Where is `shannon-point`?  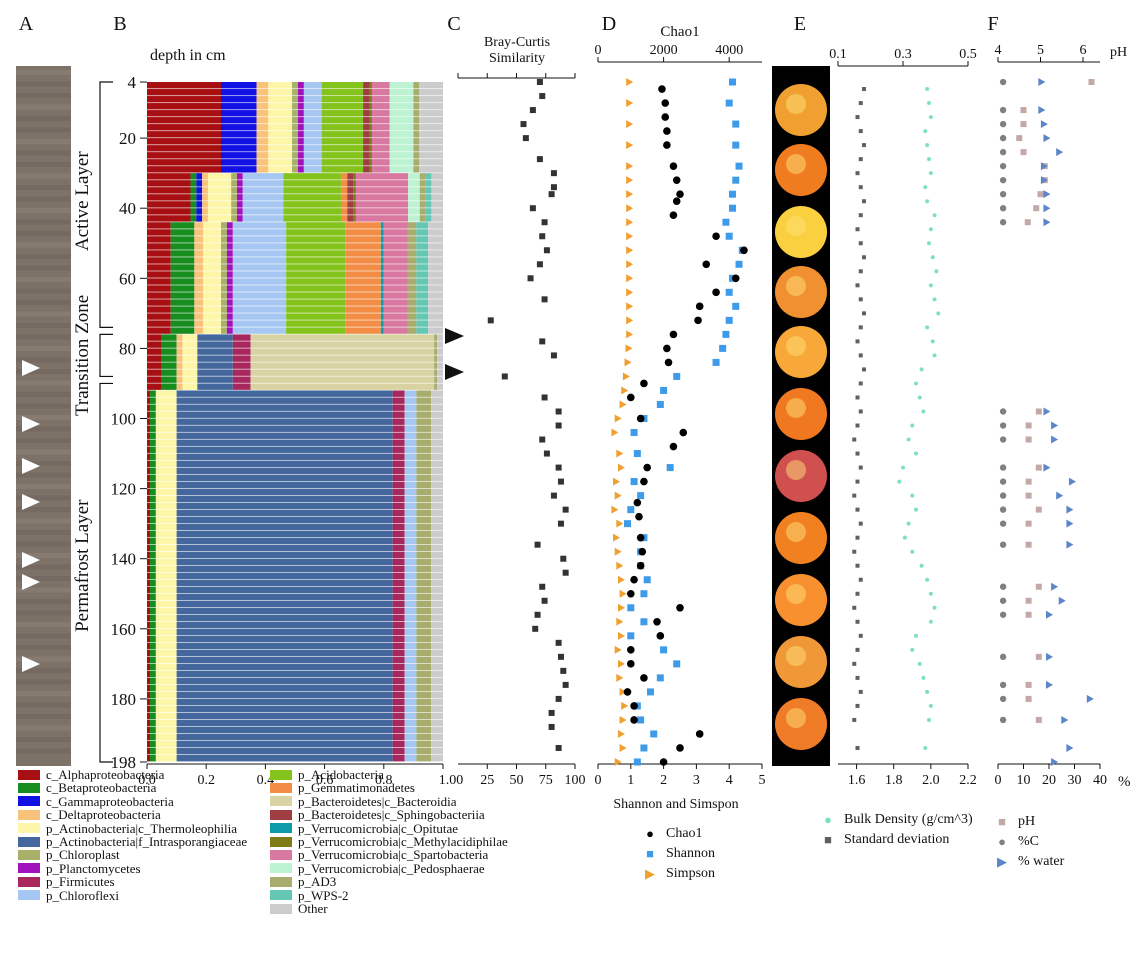 shannon-point is located at coordinates (723, 348).